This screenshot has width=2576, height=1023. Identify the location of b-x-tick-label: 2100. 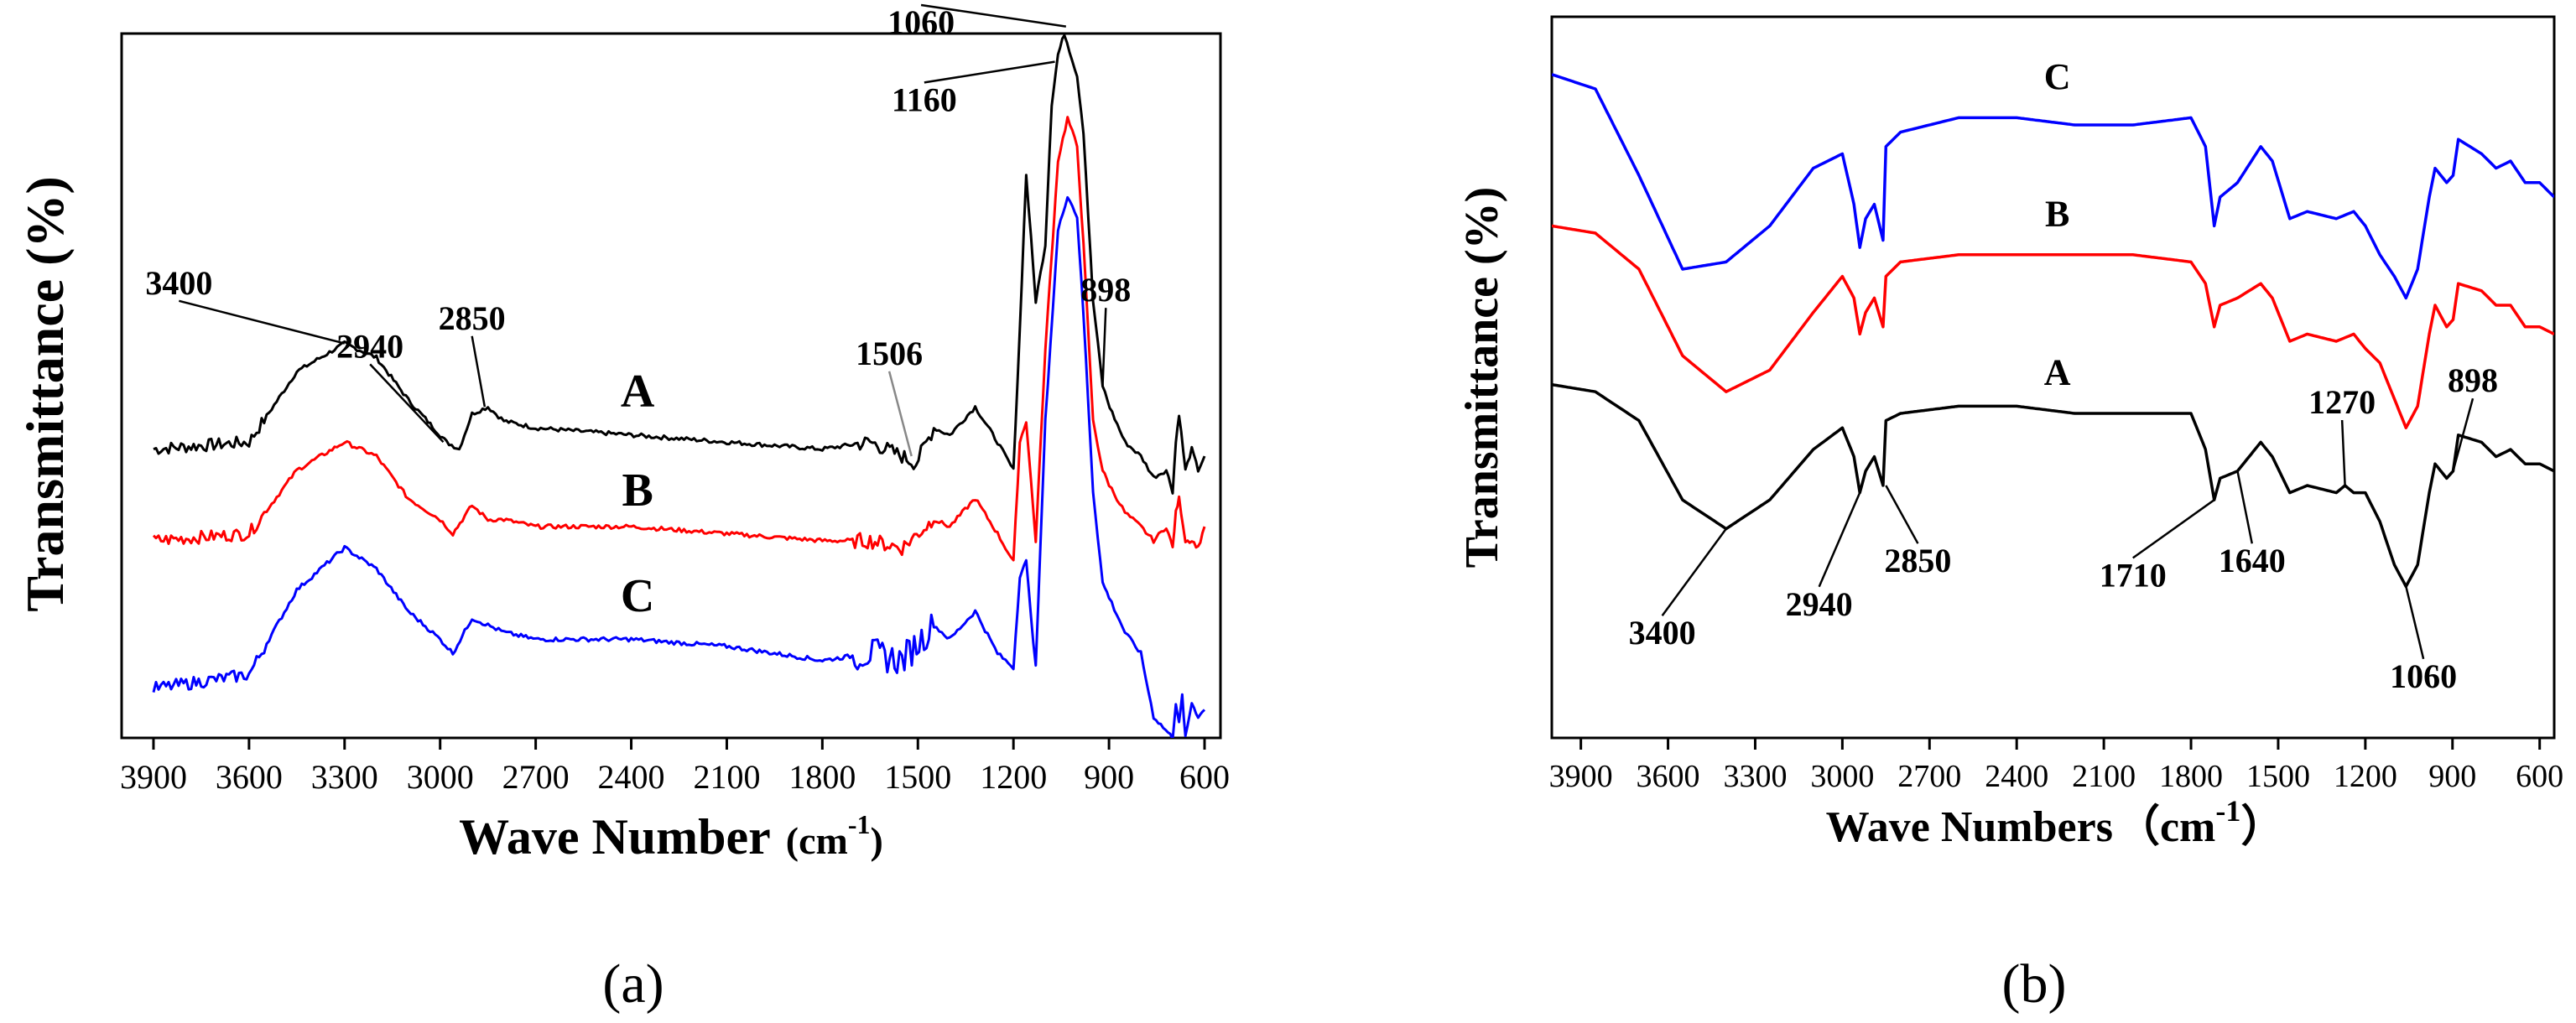
(2104, 777).